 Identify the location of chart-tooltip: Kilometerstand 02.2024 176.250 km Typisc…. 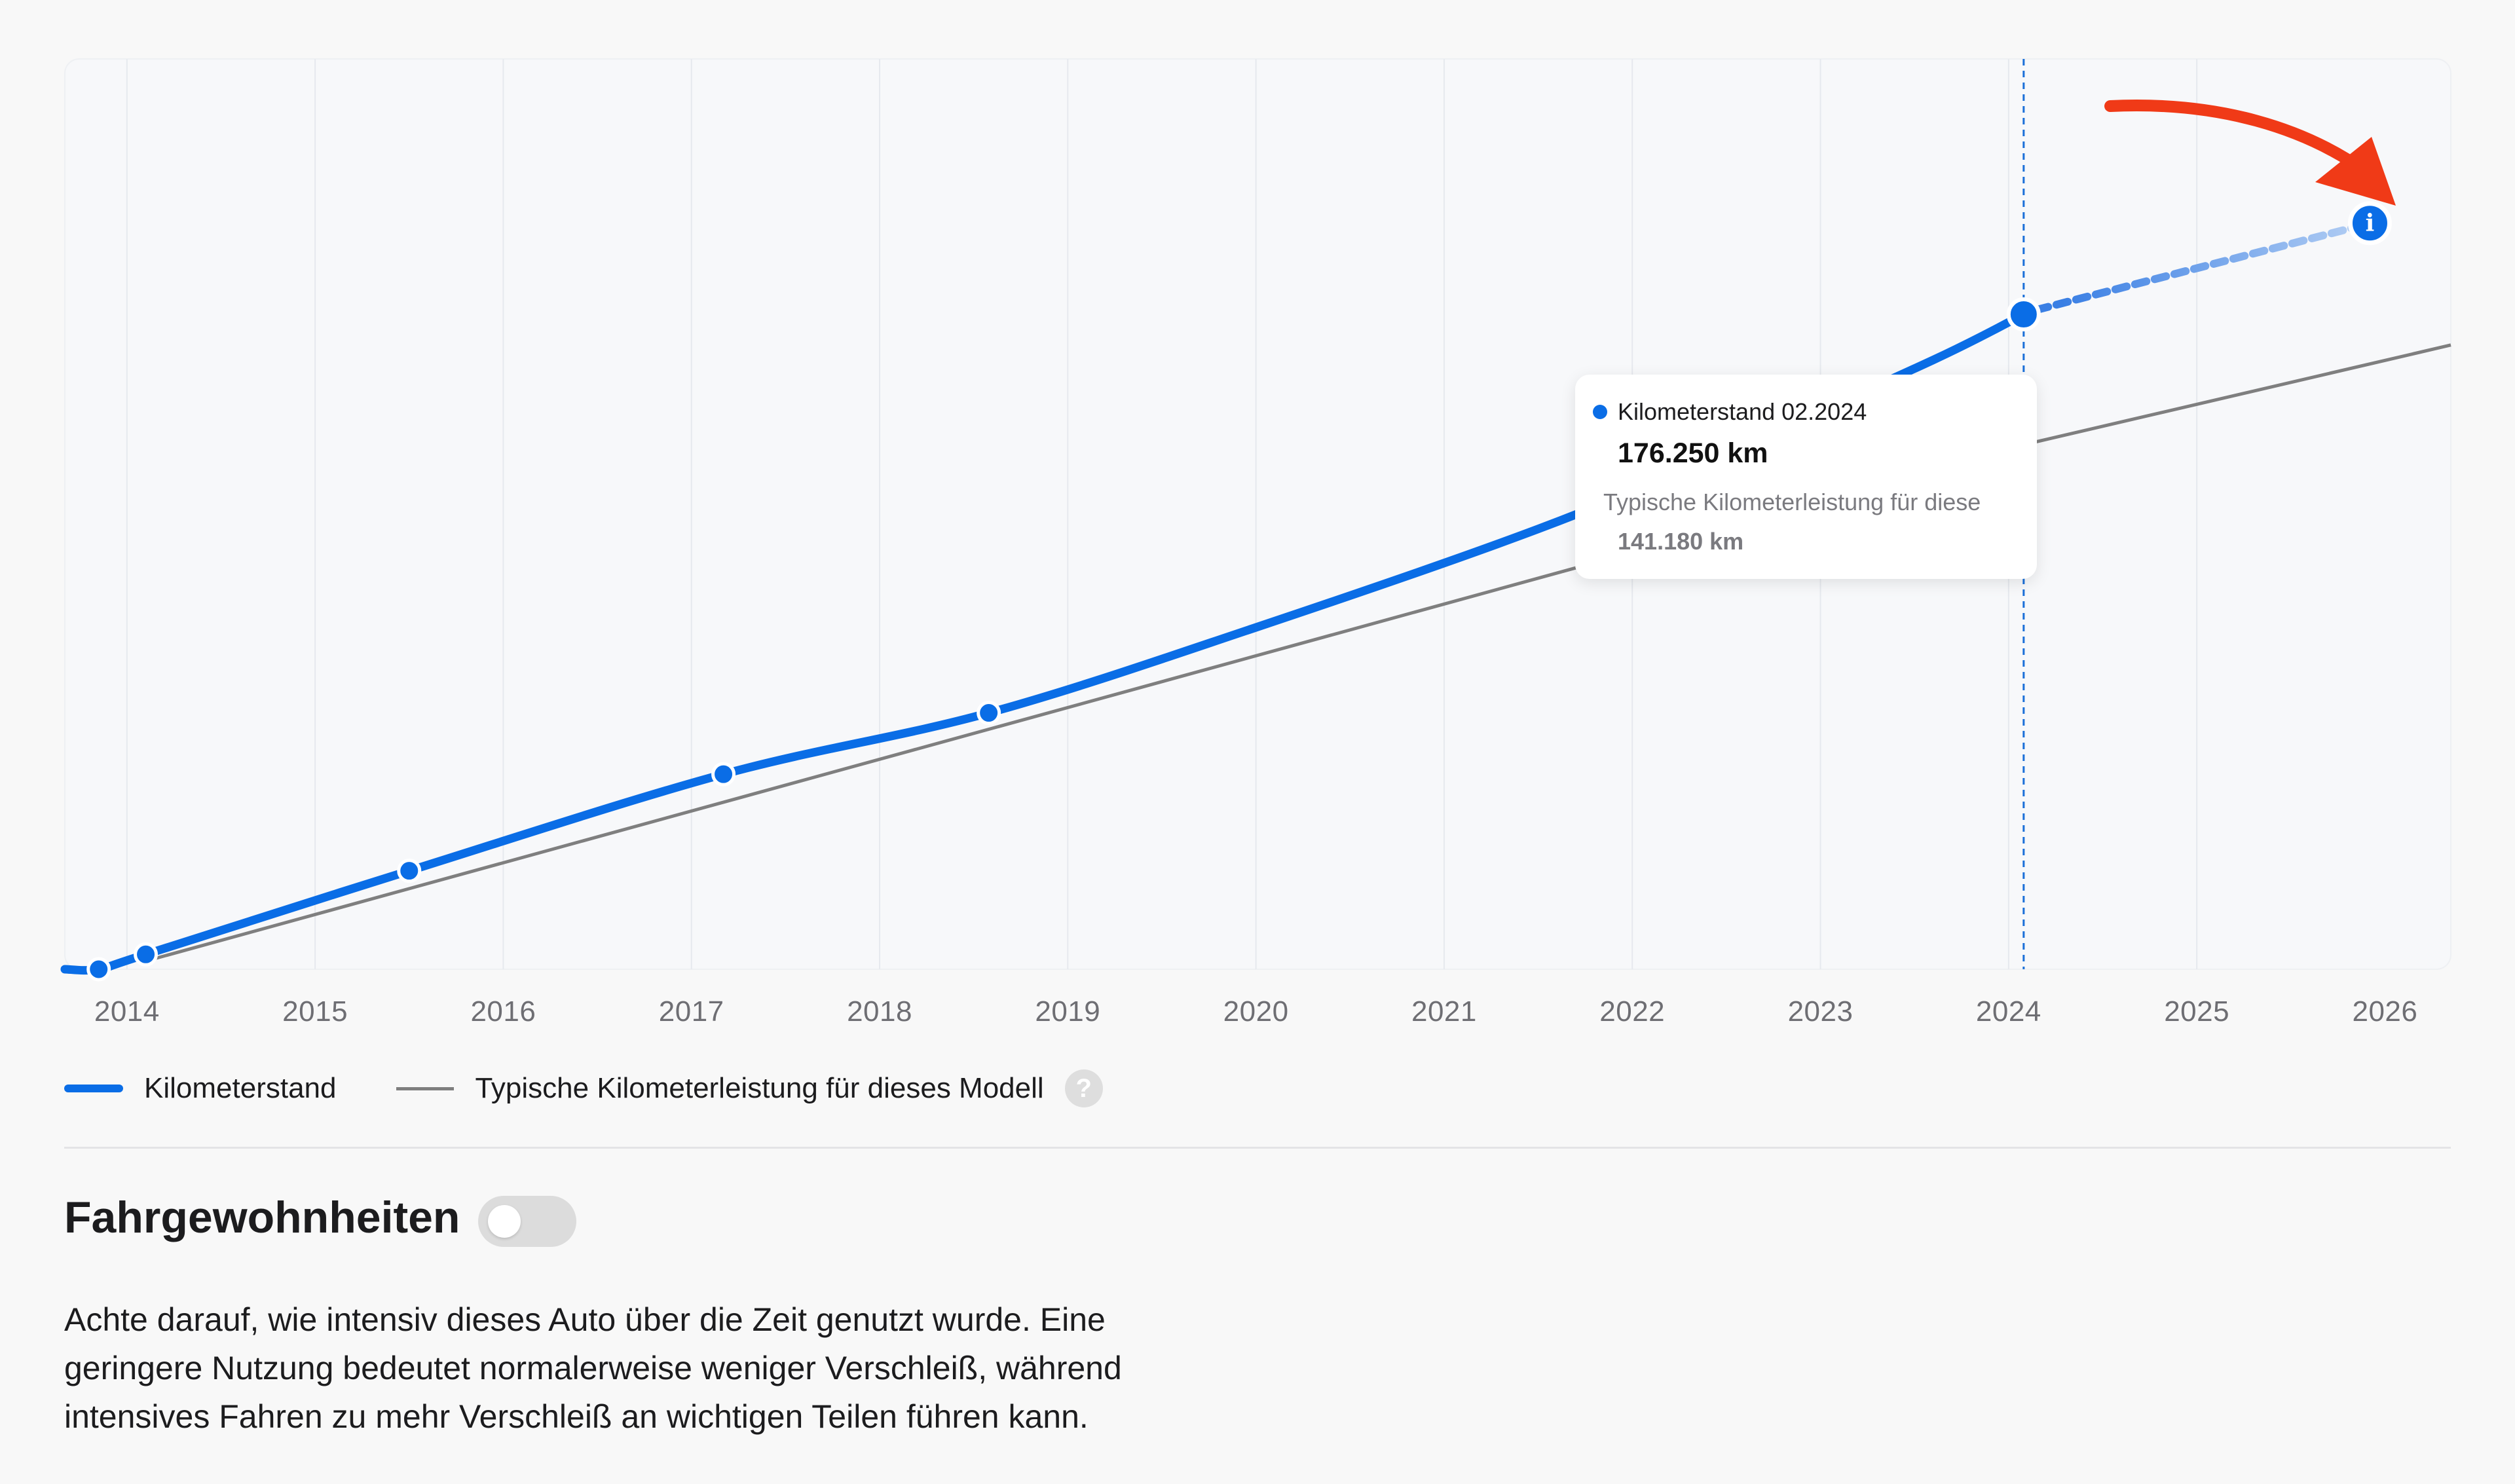
(1806, 477).